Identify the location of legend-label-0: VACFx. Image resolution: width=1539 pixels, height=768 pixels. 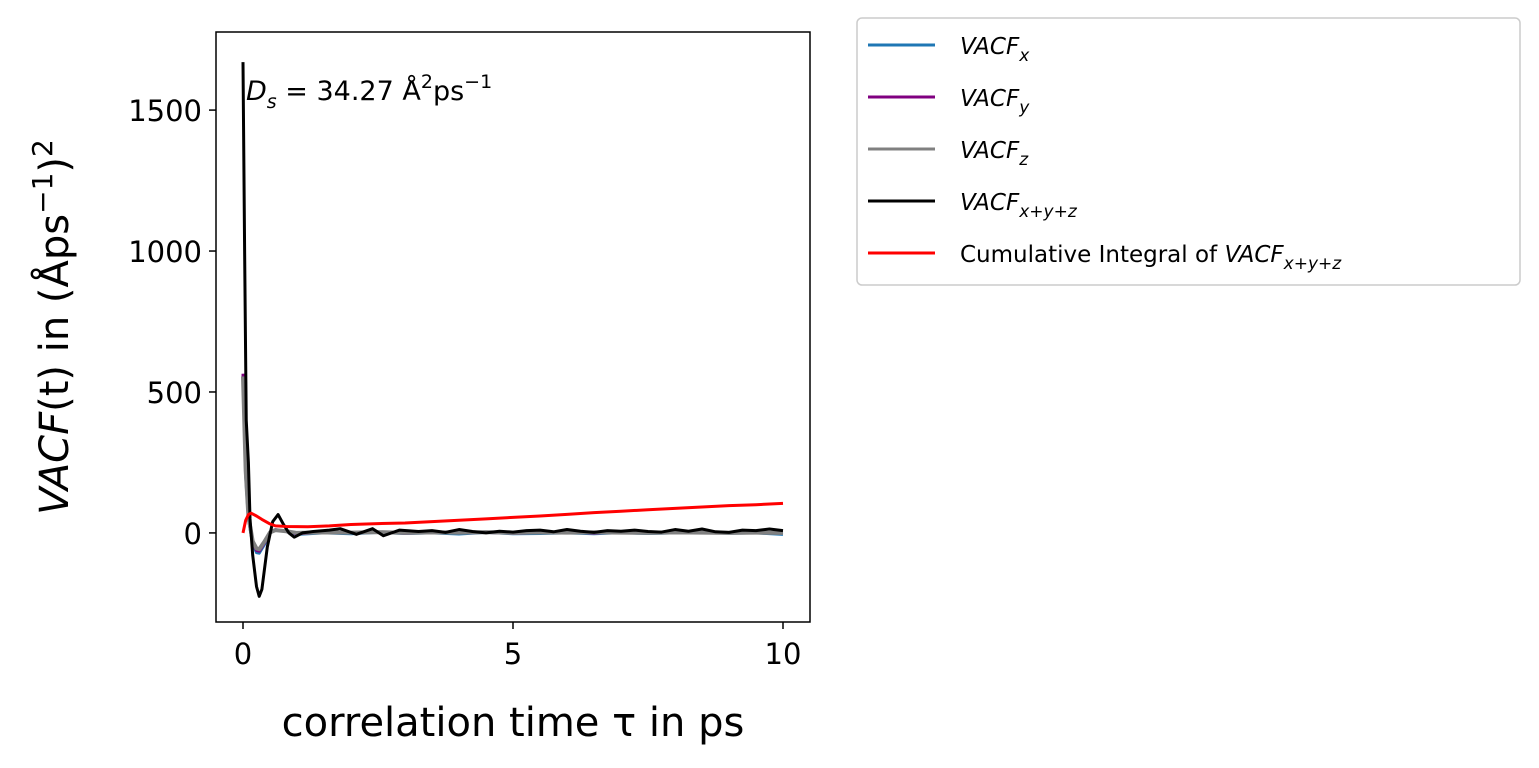
(995, 50).